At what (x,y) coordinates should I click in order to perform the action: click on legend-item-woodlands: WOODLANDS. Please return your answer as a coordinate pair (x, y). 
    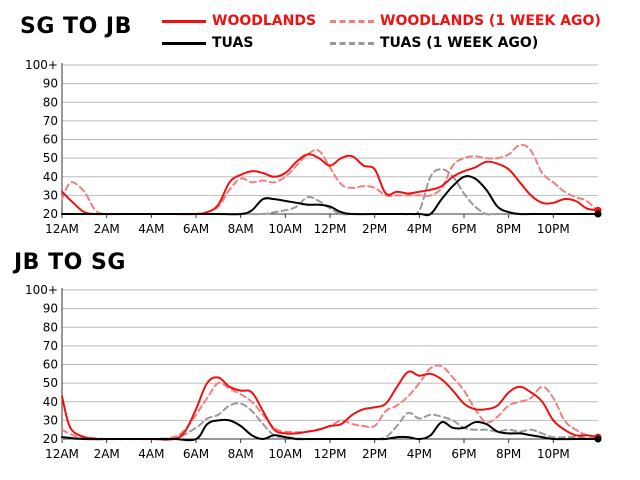
    Looking at the image, I should click on (239, 21).